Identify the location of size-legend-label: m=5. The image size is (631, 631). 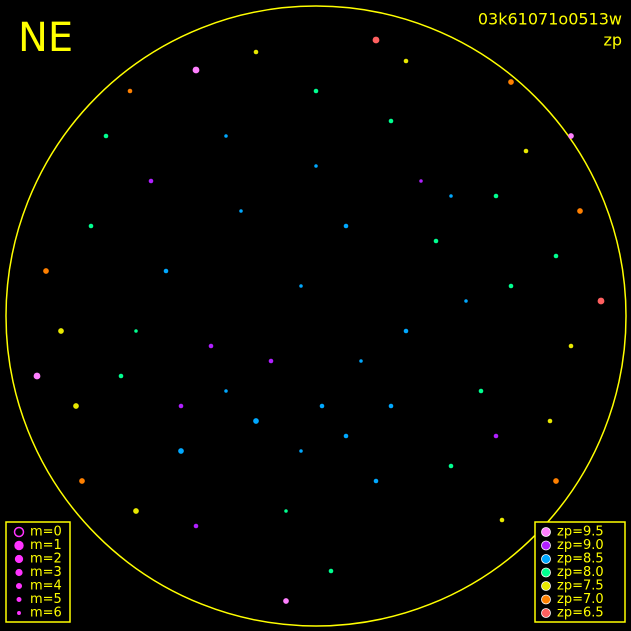
(46, 599).